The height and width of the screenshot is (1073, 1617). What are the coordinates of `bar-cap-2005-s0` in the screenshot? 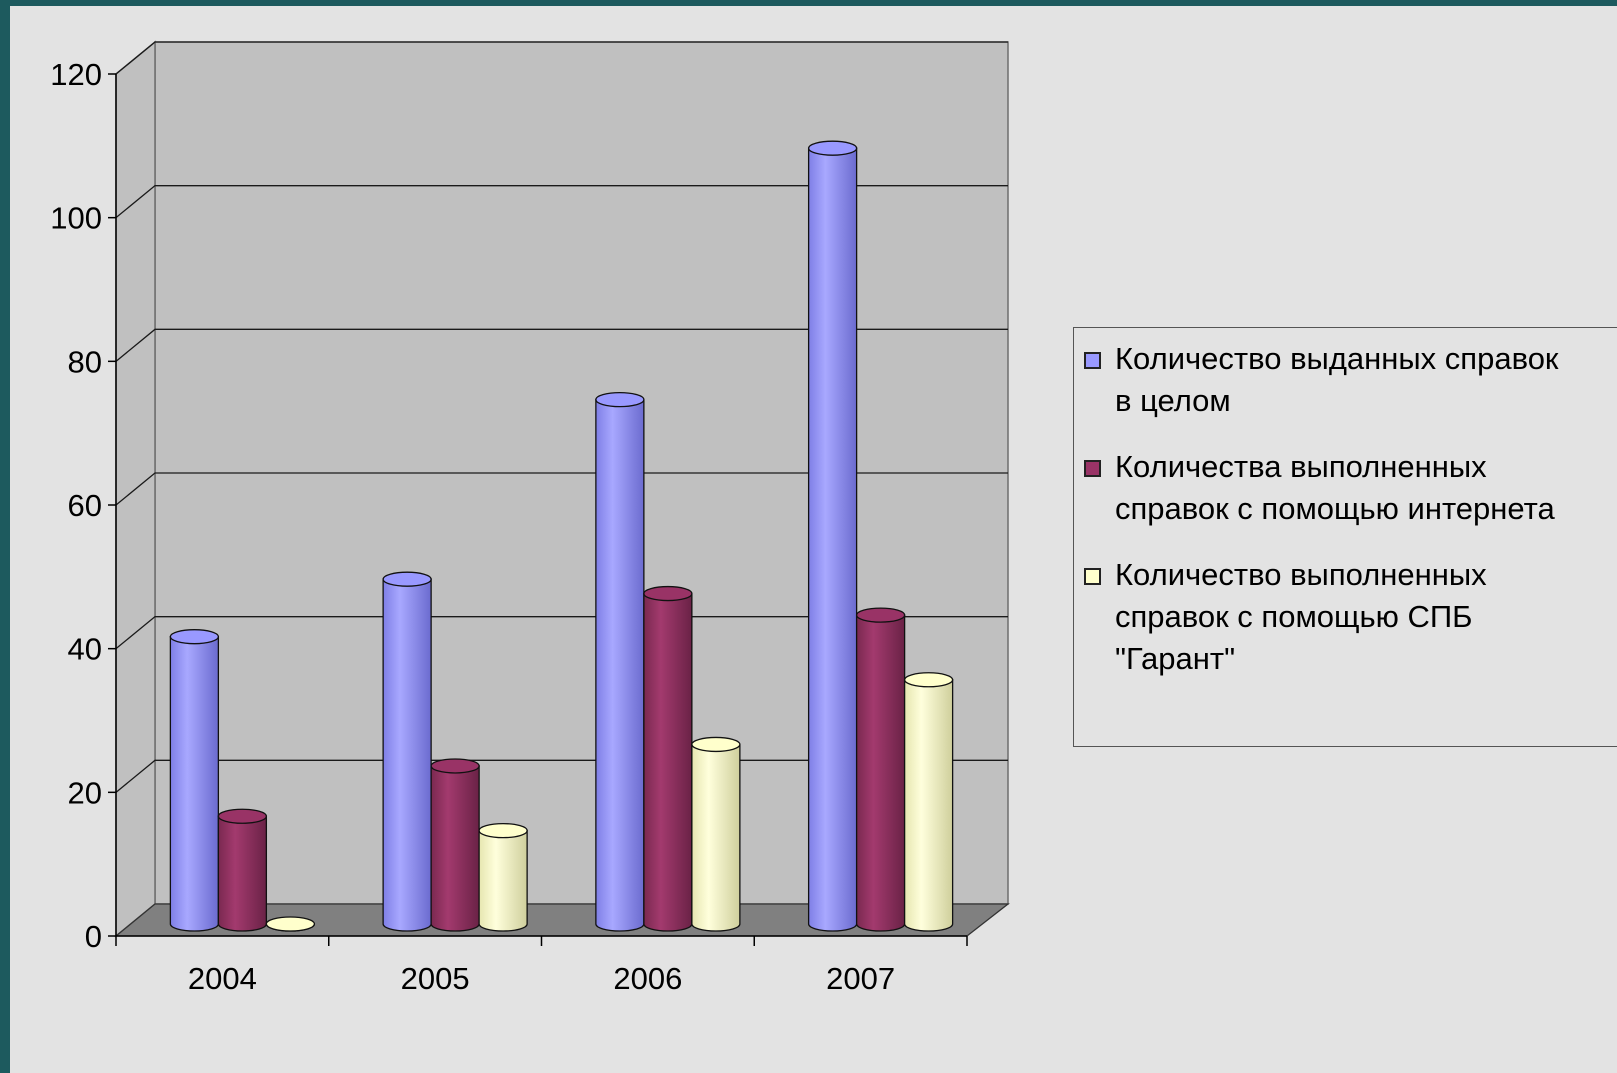 It's located at (407, 579).